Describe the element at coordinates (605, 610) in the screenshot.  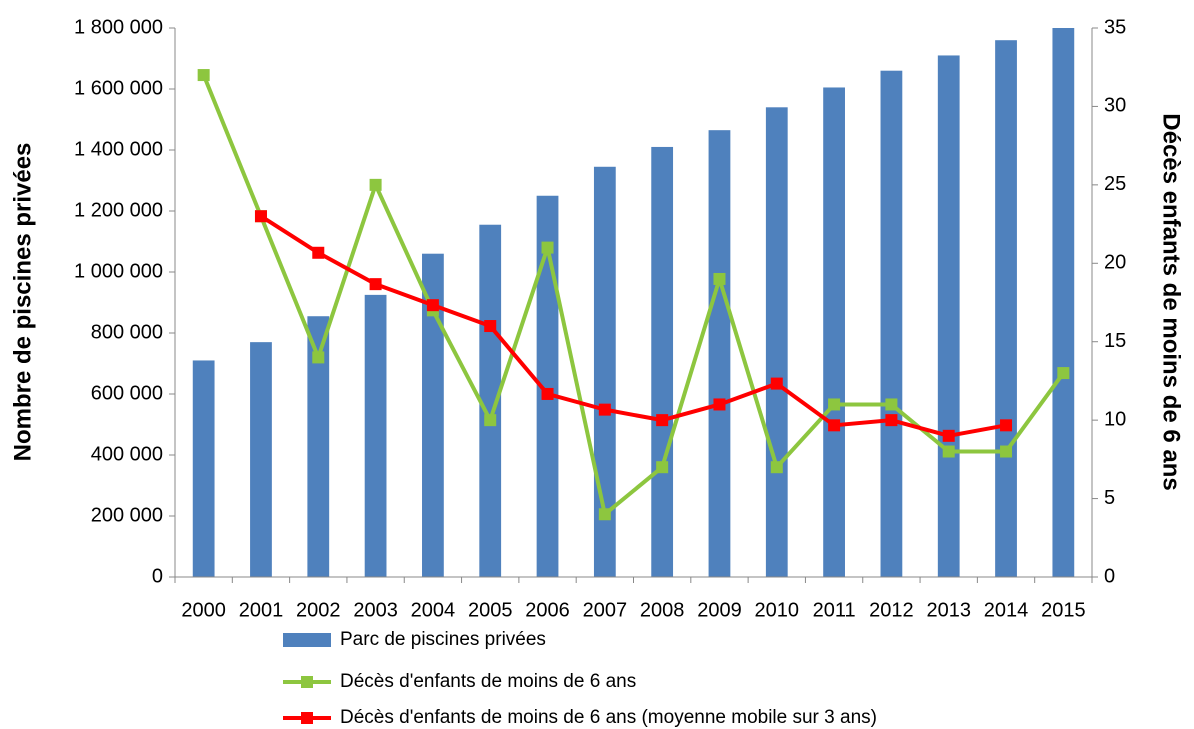
I see `x-tick-label: 2007` at that location.